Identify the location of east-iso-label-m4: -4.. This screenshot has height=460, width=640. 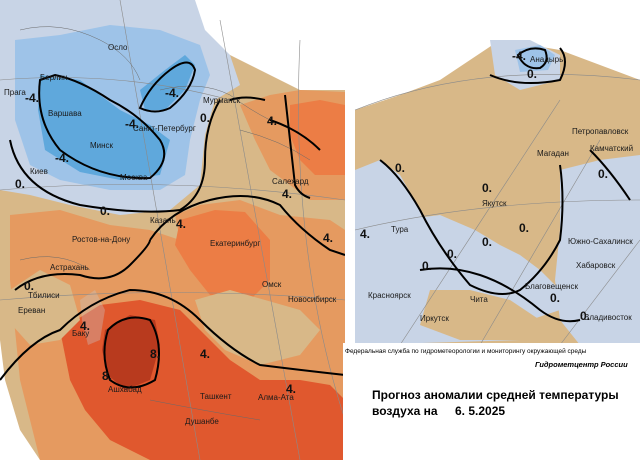
(519, 56).